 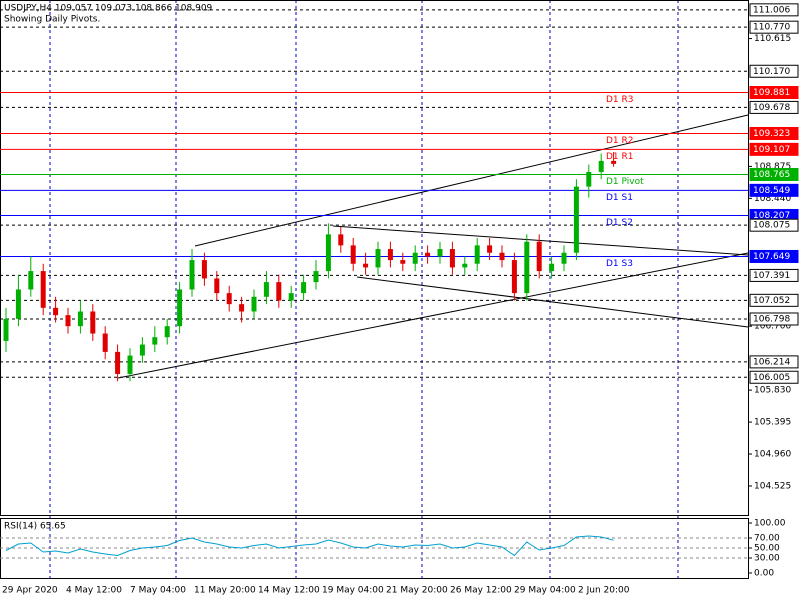 What do you see at coordinates (545, 591) in the screenshot?
I see `x-tick-label: 29 May 04:00` at bounding box center [545, 591].